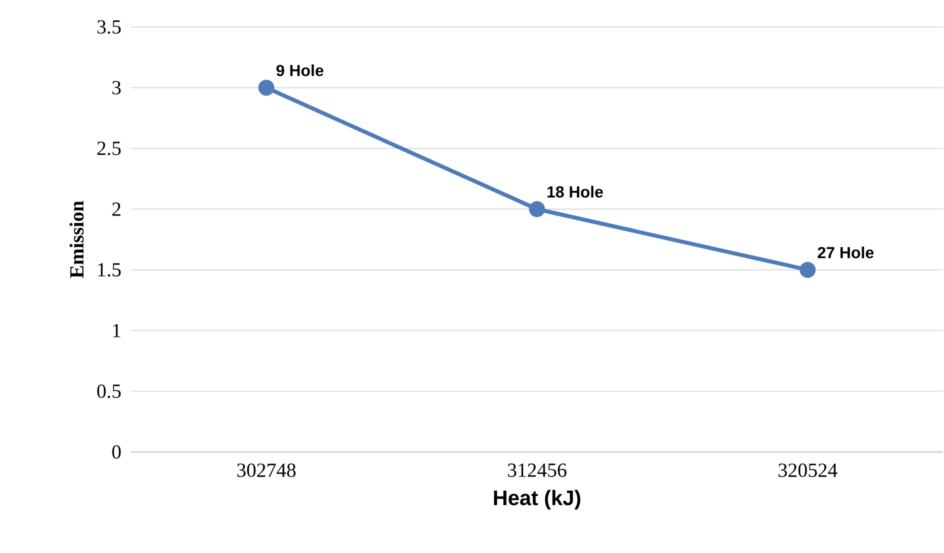 The width and height of the screenshot is (944, 553). What do you see at coordinates (109, 270) in the screenshot?
I see `y-tick-label: 1.5` at bounding box center [109, 270].